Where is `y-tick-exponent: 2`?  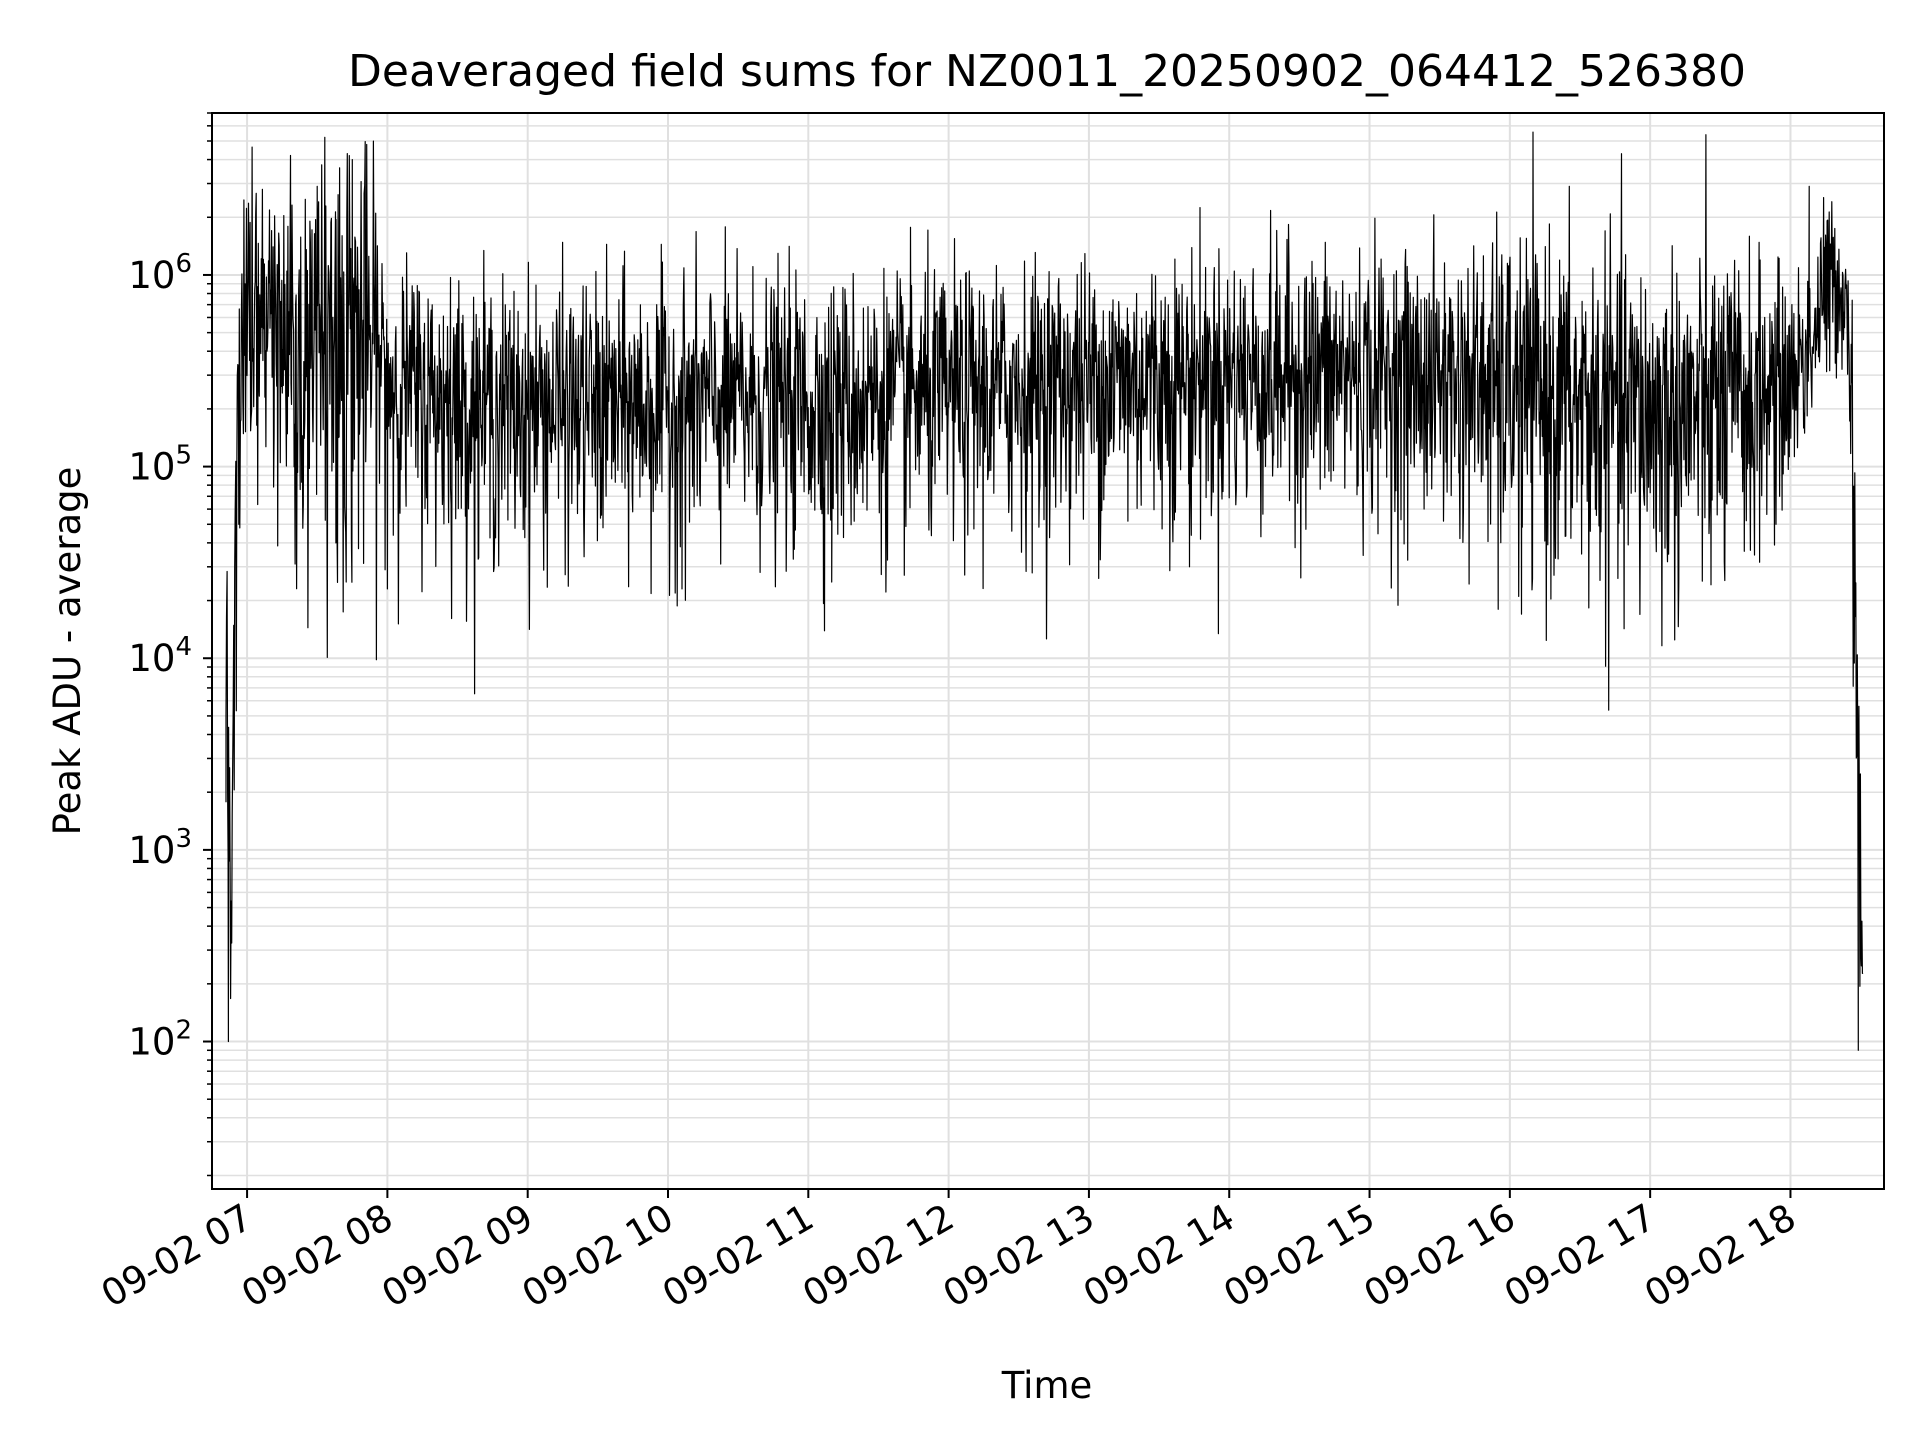 y-tick-exponent: 2 is located at coordinates (183, 1031).